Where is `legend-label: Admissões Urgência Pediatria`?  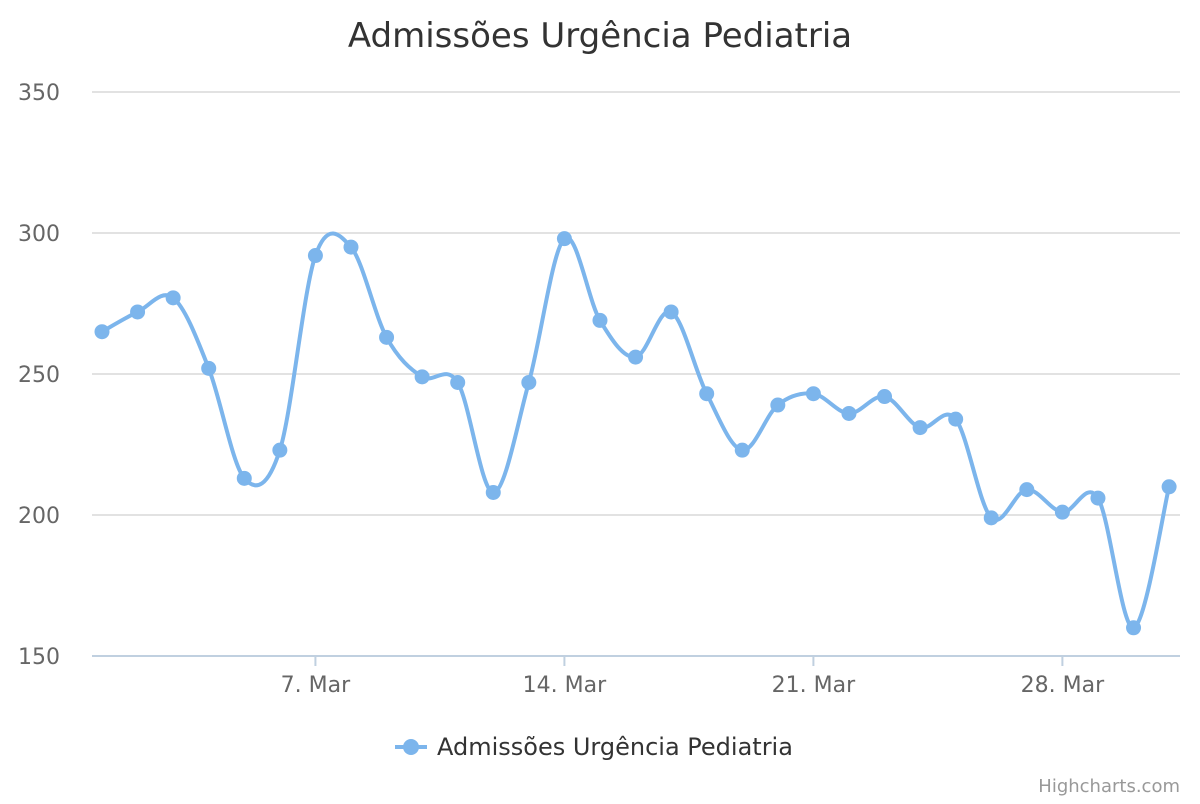
legend-label: Admissões Urgência Pediatria is located at coordinates (615, 747).